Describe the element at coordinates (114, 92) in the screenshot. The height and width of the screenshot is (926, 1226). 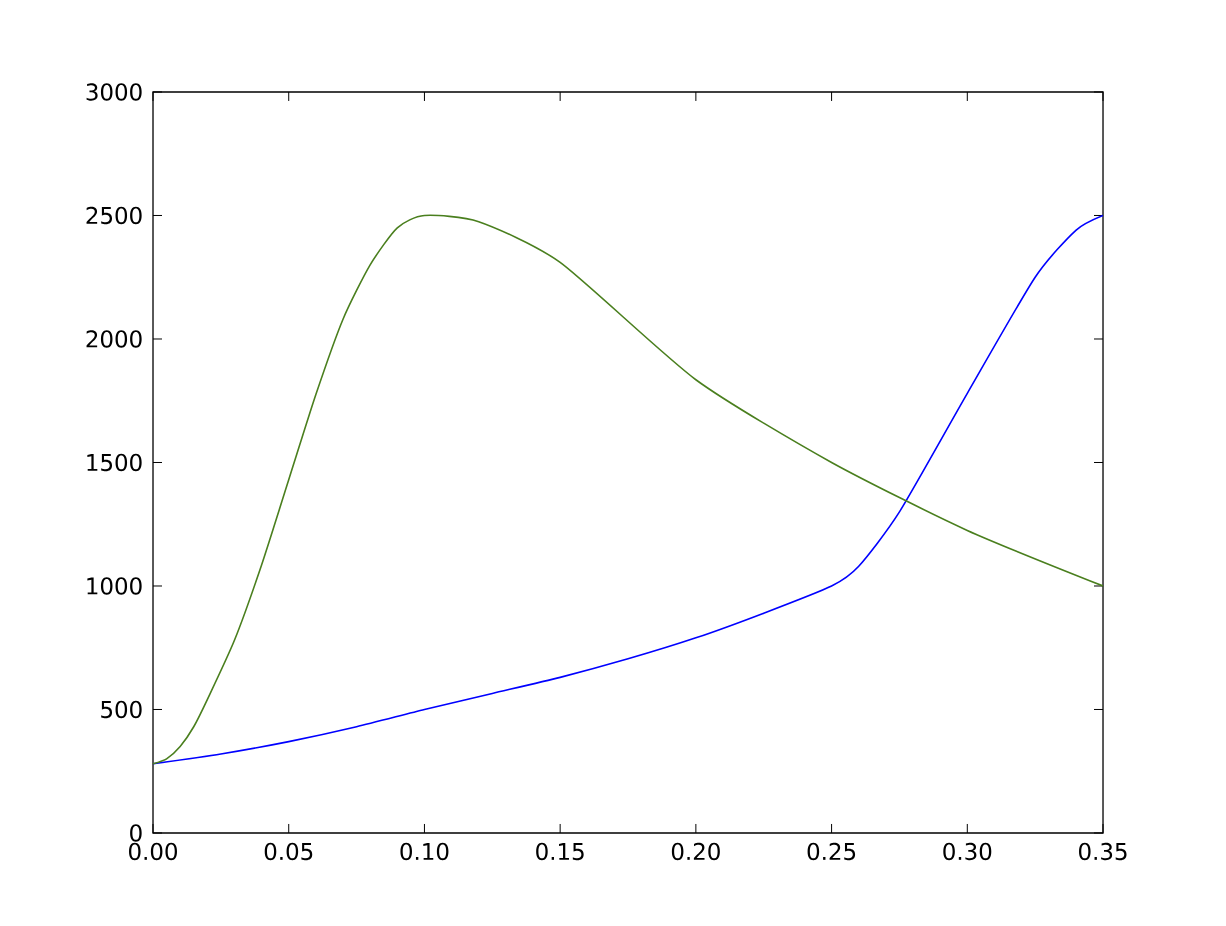
I see `y-tick-label: 3000` at that location.